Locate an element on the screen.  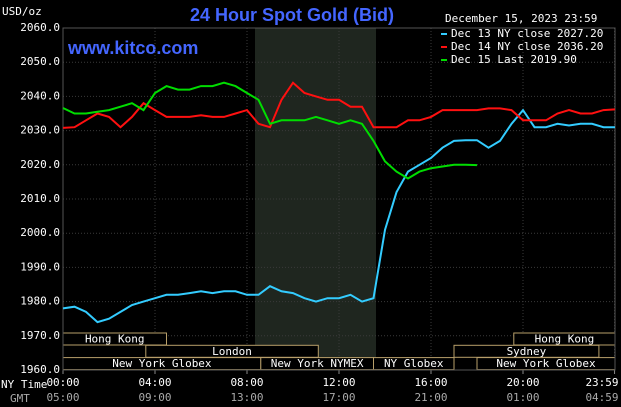
y-tick-label: 2050.0 is located at coordinates (40, 61).